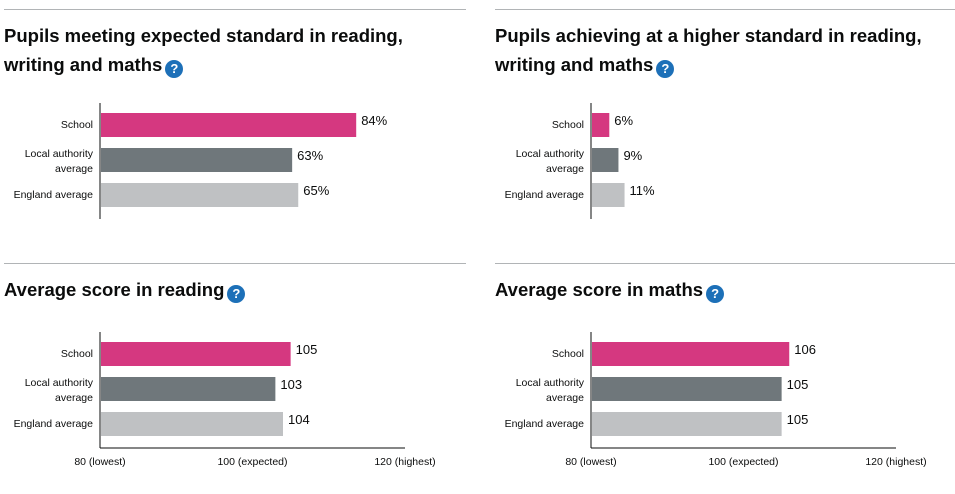 This screenshot has height=494, width=955. Describe the element at coordinates (805, 349) in the screenshot. I see `value-label: 106` at that location.